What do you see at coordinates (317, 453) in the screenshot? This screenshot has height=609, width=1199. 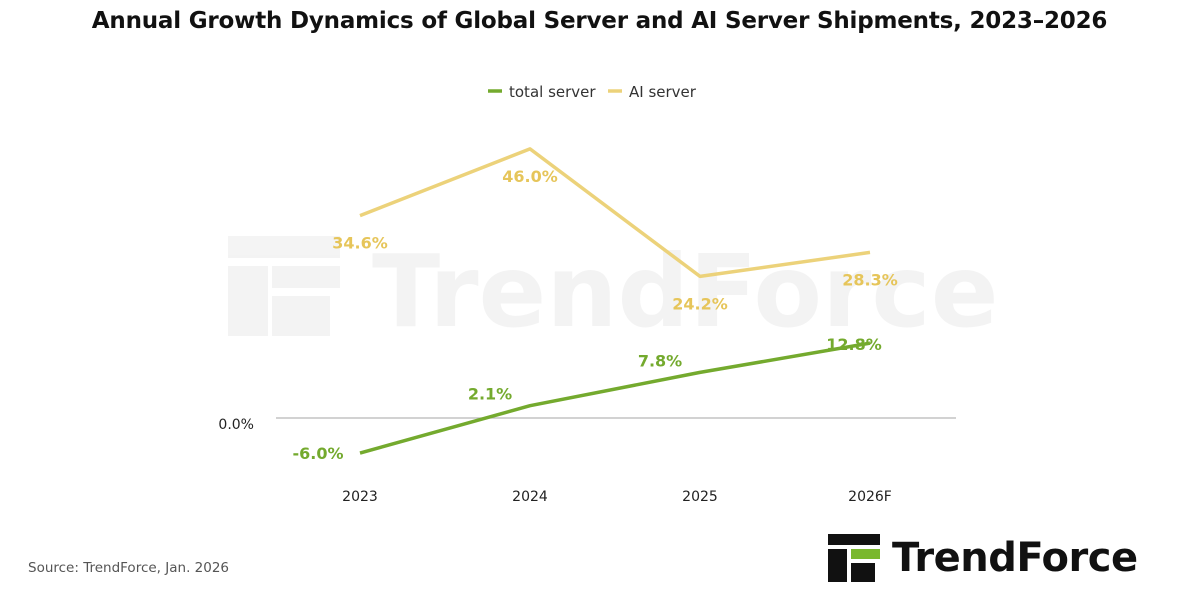 I see `data-label-total-server: -6.0%` at bounding box center [317, 453].